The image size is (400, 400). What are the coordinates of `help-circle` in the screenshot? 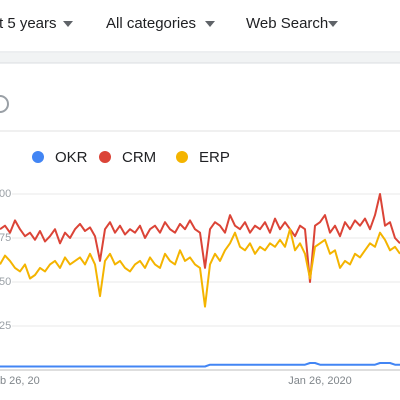 It's located at (4, 104).